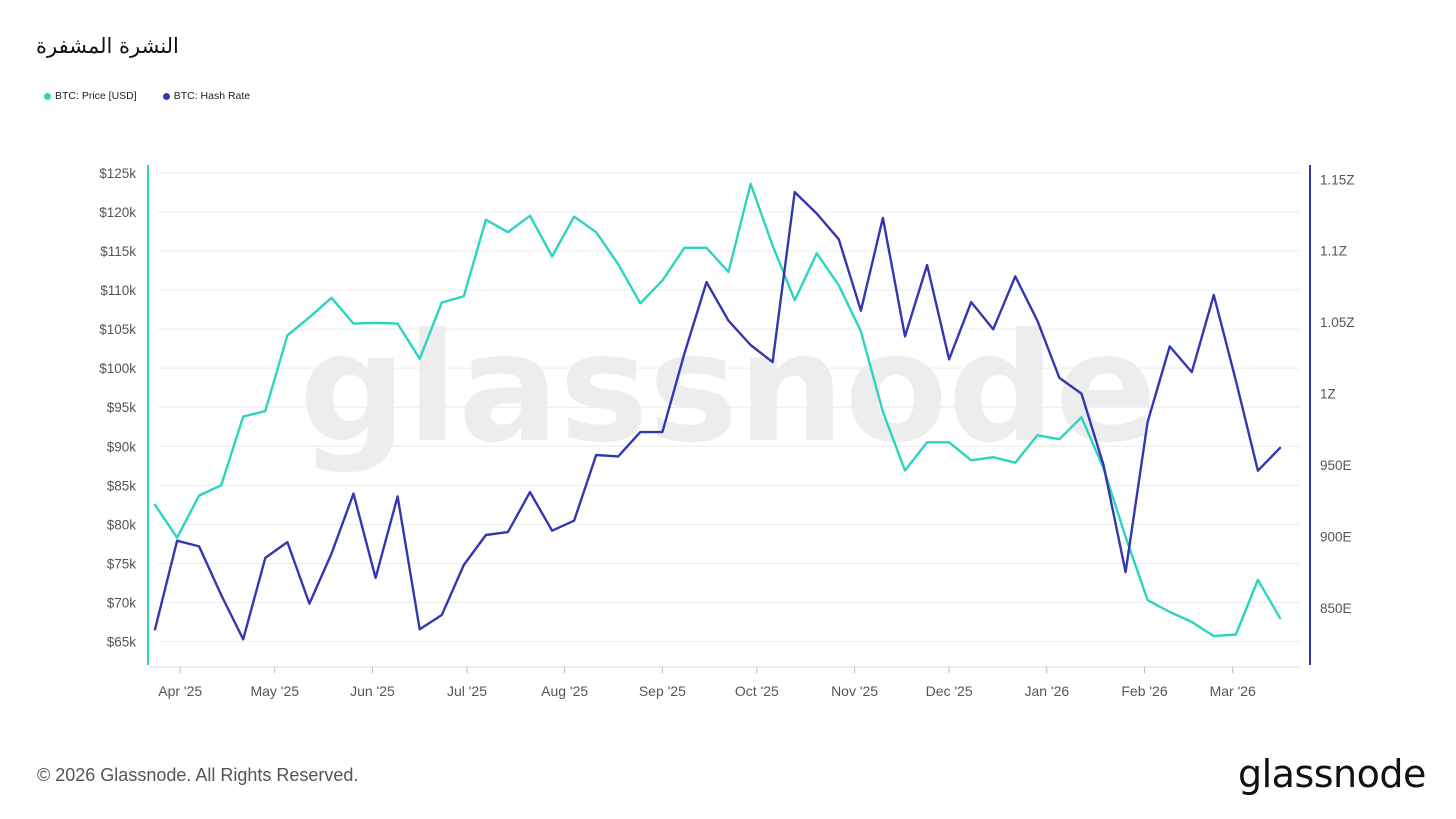 The image size is (1456, 819). What do you see at coordinates (117, 329) in the screenshot?
I see `y-left-tick-label: $105k` at bounding box center [117, 329].